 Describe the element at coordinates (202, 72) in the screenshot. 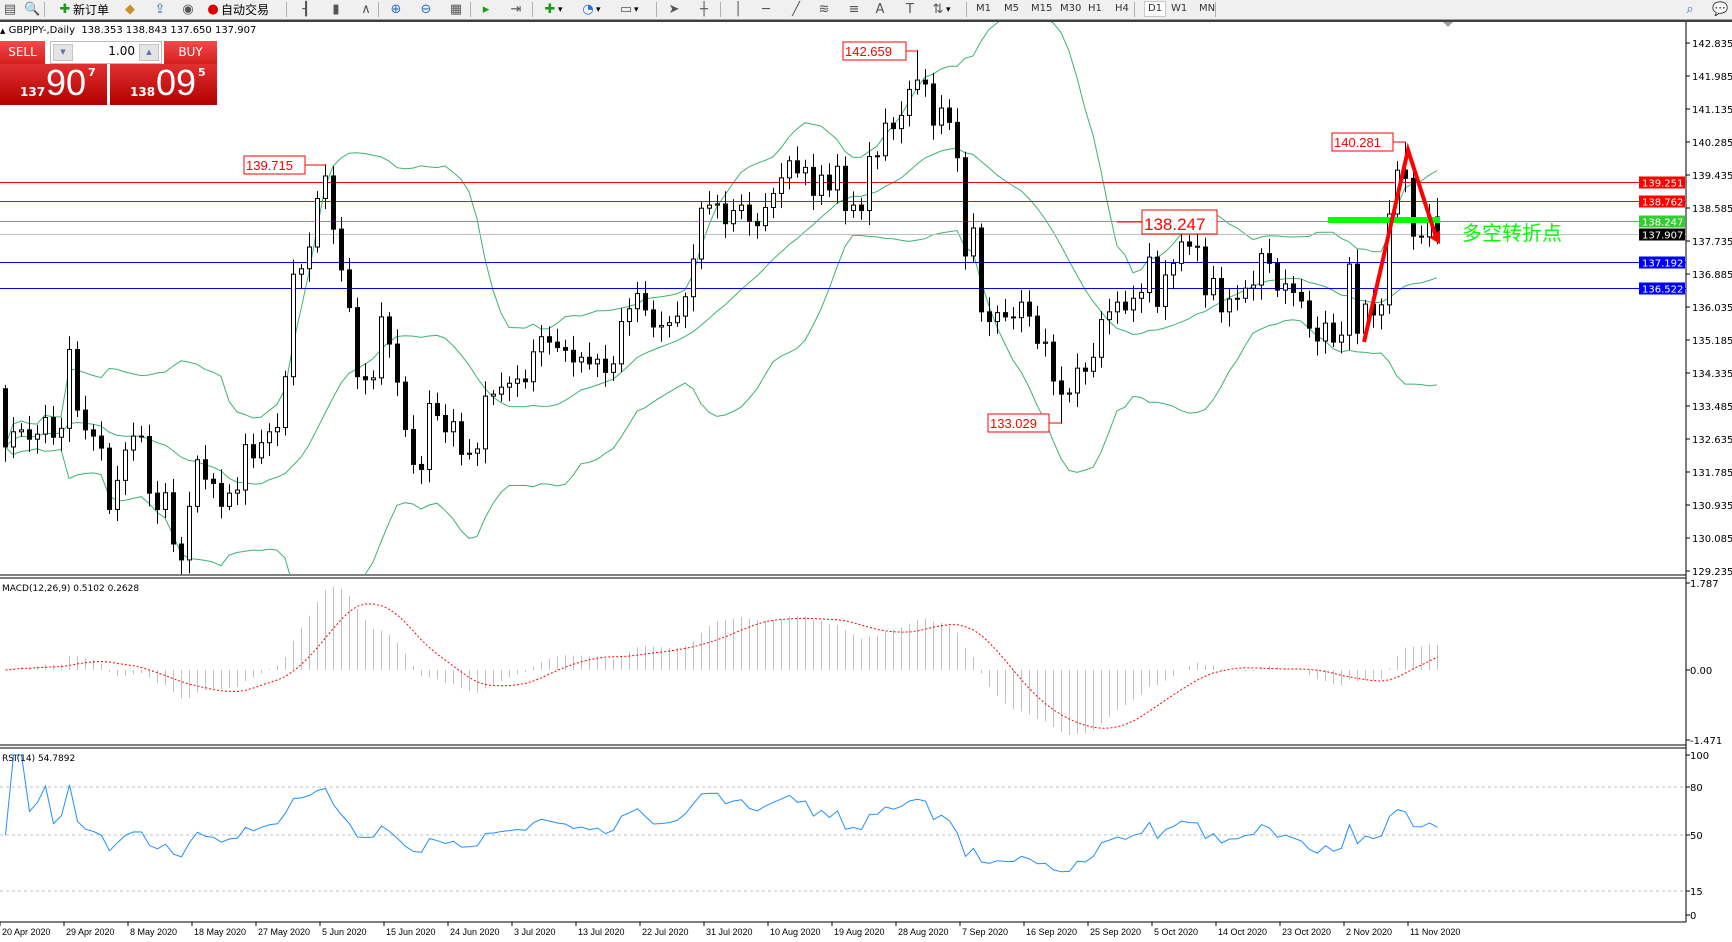

I see `buy-price-fraction: 5` at that location.